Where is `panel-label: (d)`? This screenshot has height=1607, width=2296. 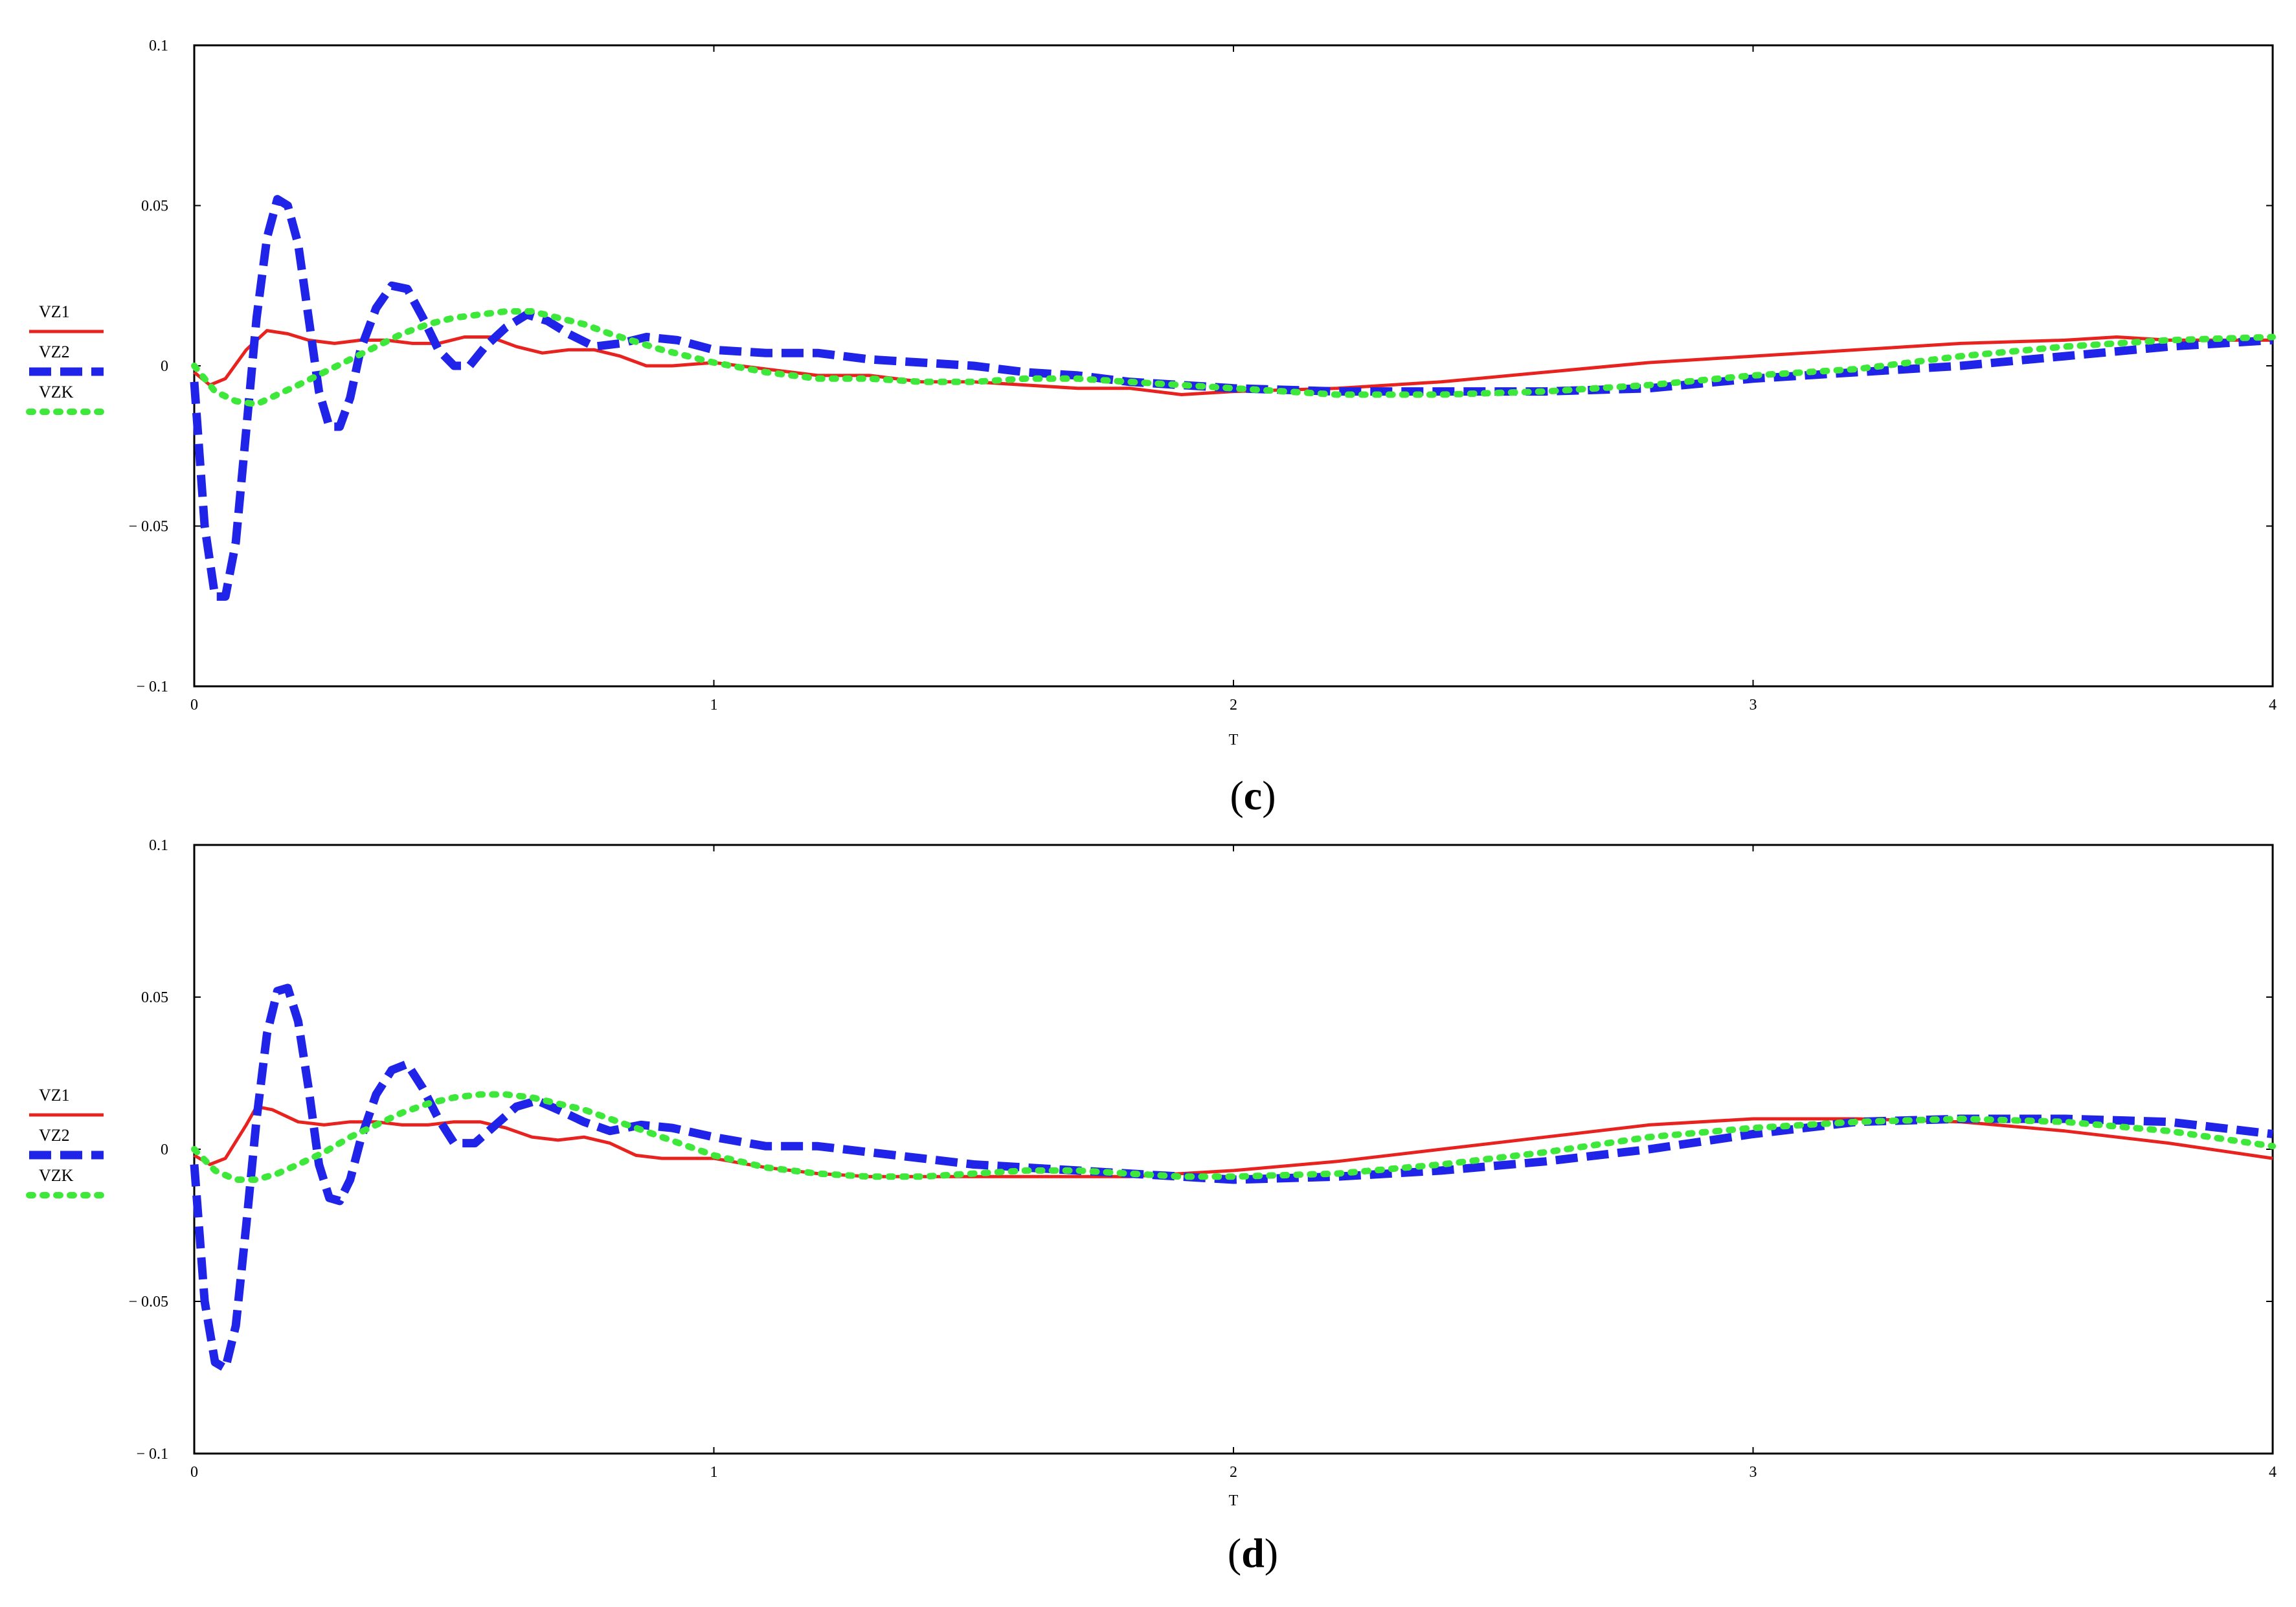 panel-label: (d) is located at coordinates (1253, 1553).